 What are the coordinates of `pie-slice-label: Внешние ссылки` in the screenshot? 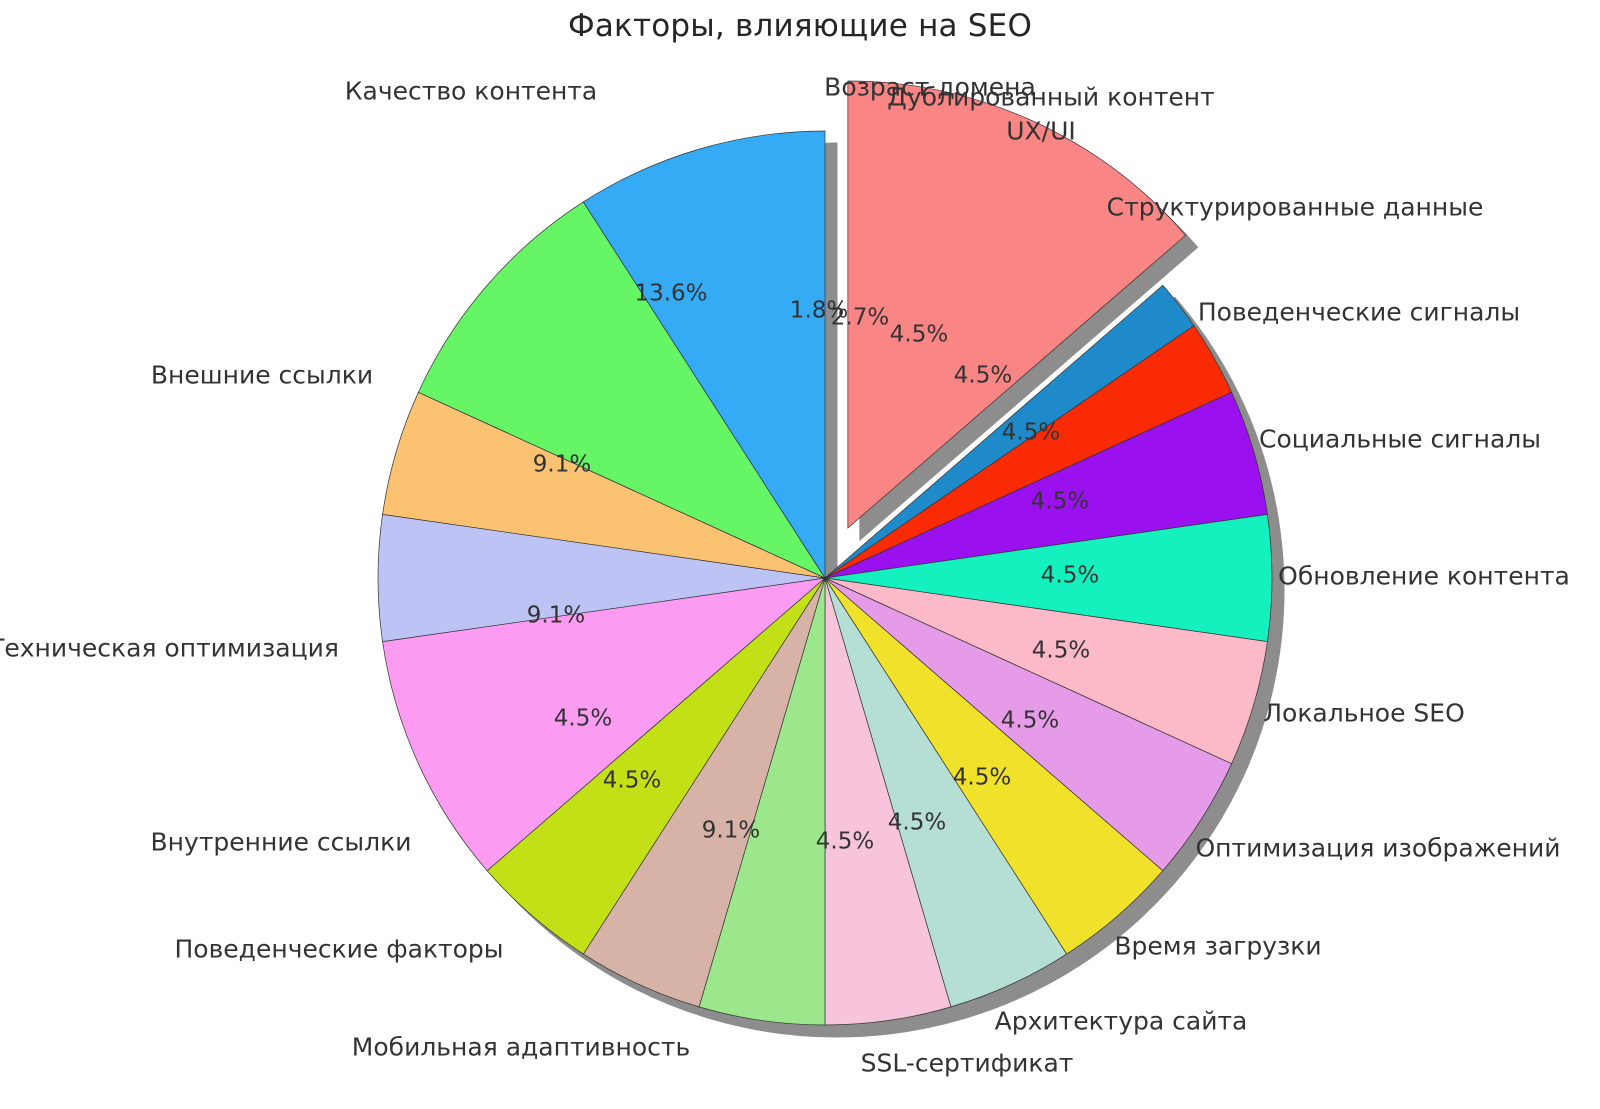 It's located at (262, 375).